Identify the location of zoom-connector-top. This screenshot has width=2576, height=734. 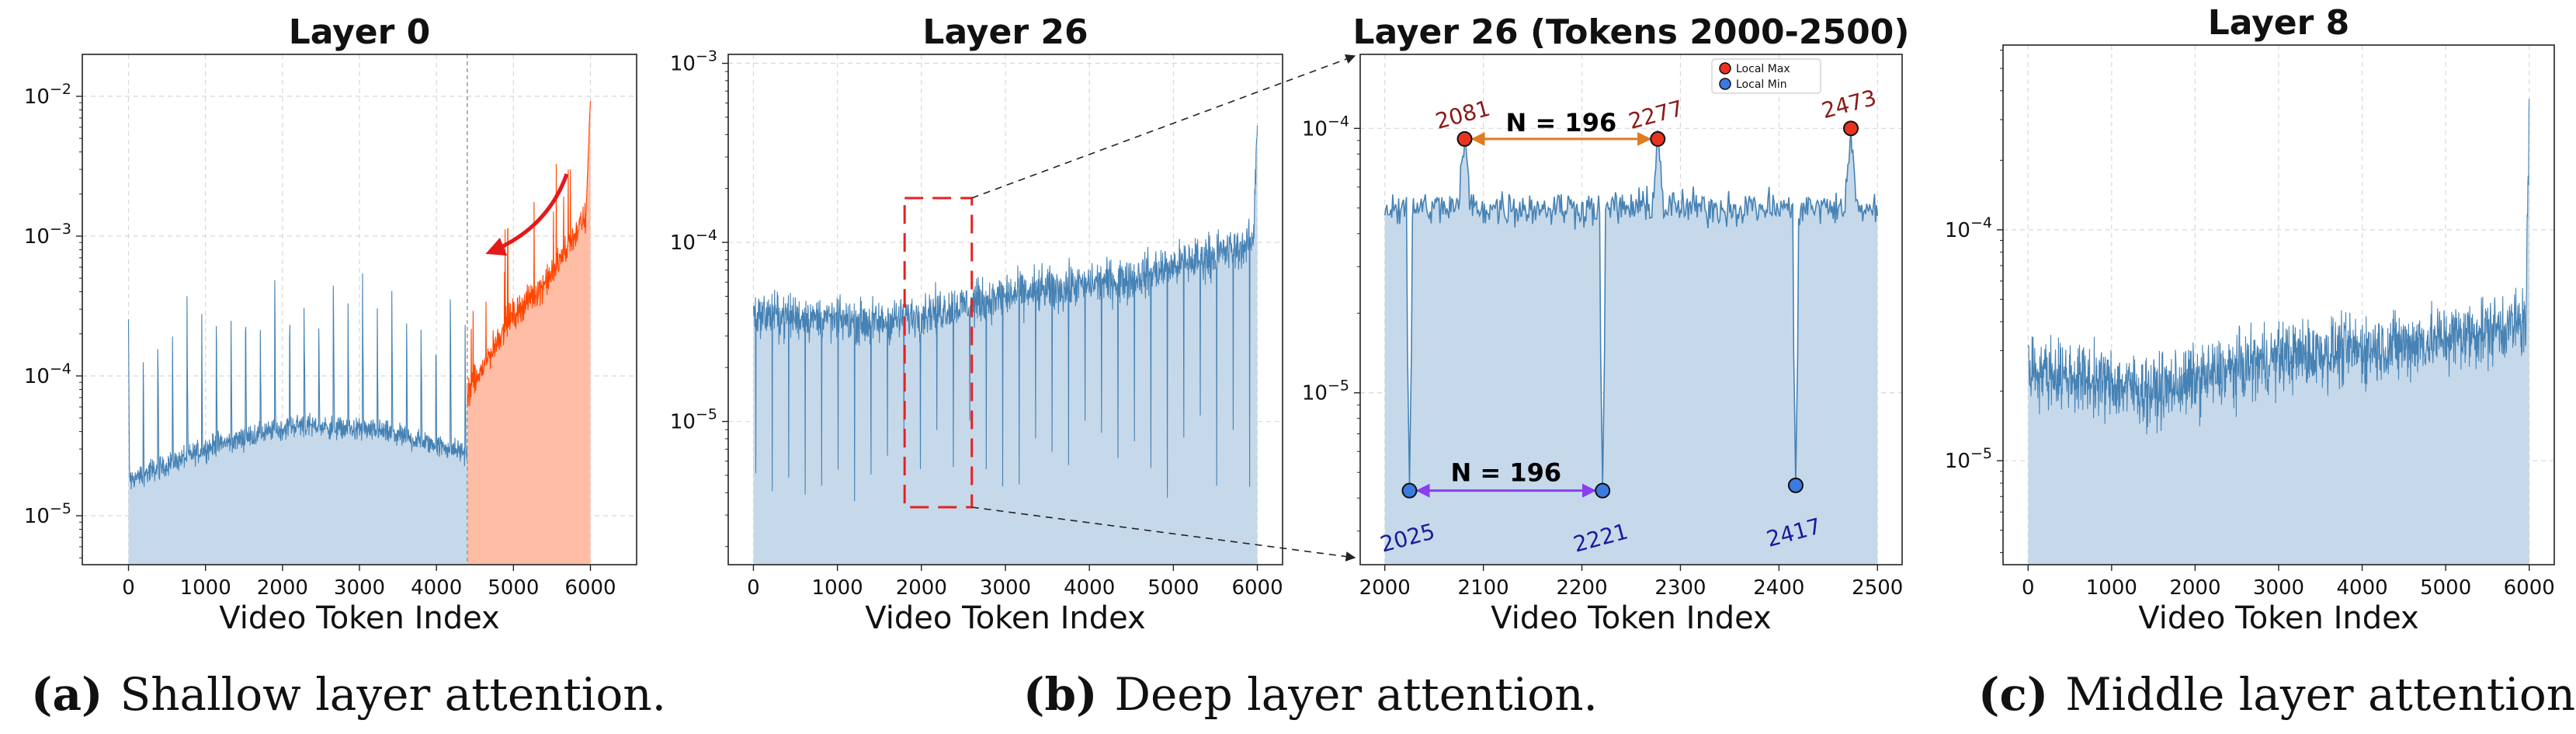
(1163, 126).